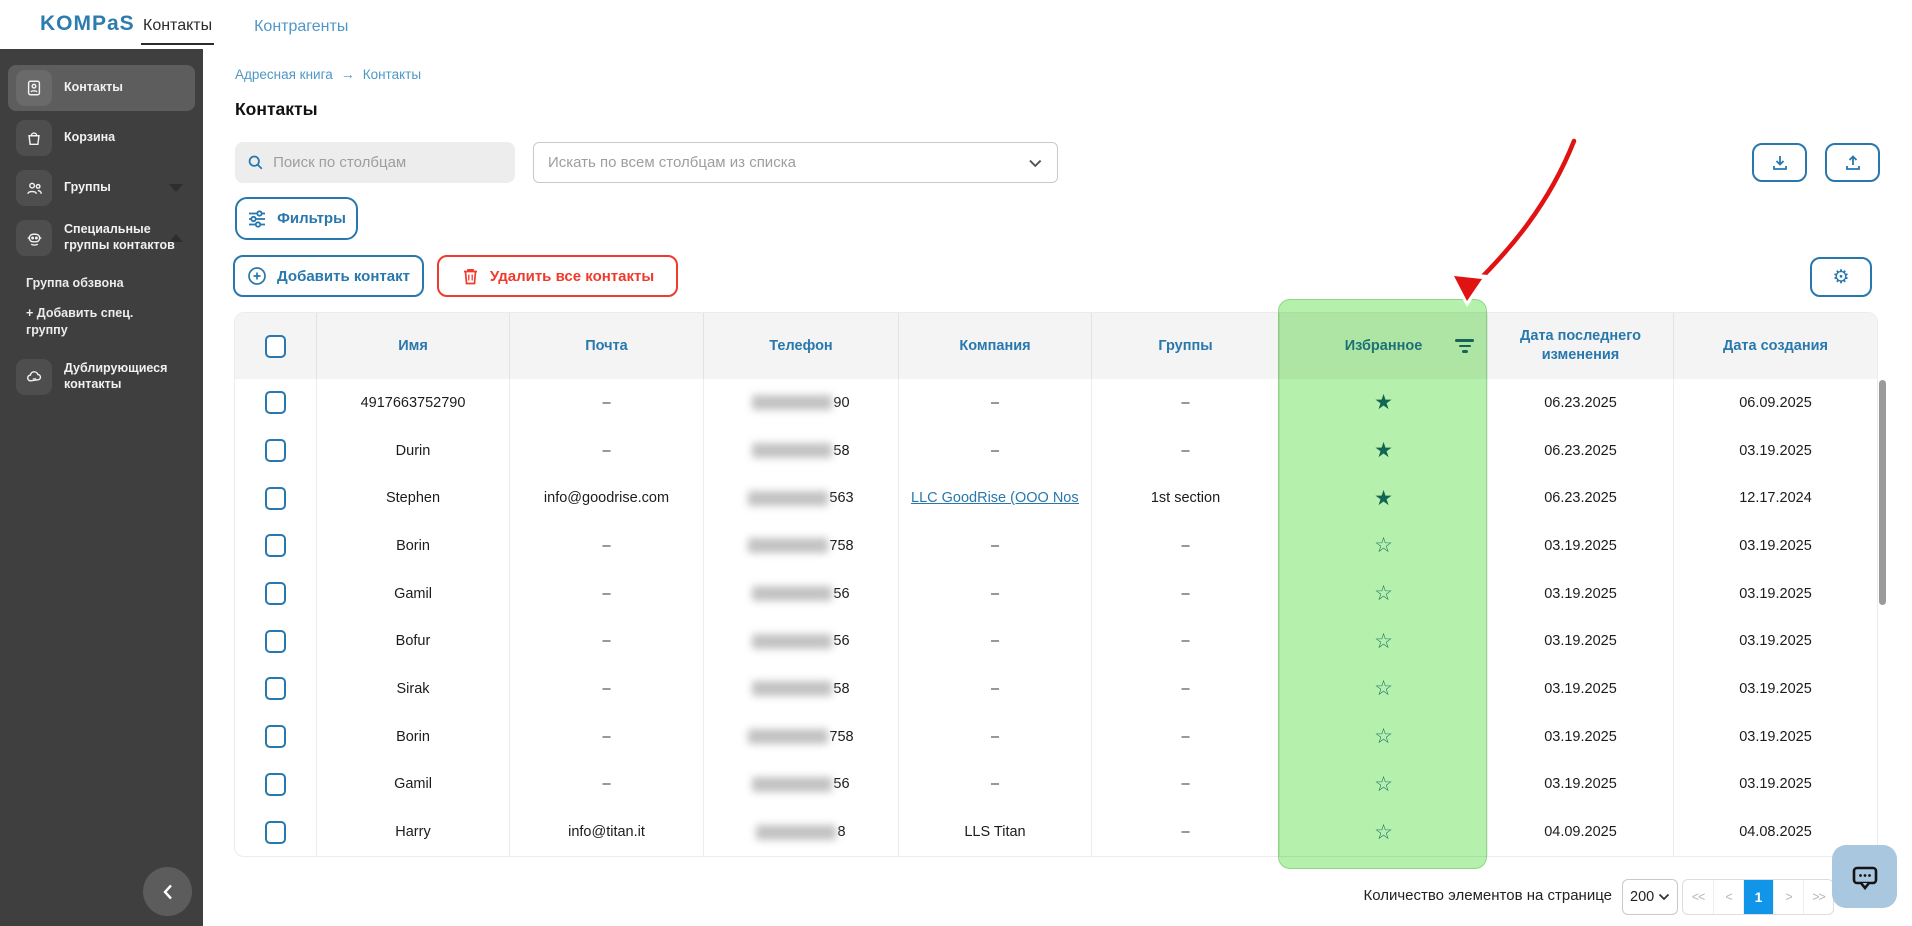 This screenshot has height=926, width=1912. What do you see at coordinates (1650, 897) in the screenshot?
I see `page-size-select: 200` at bounding box center [1650, 897].